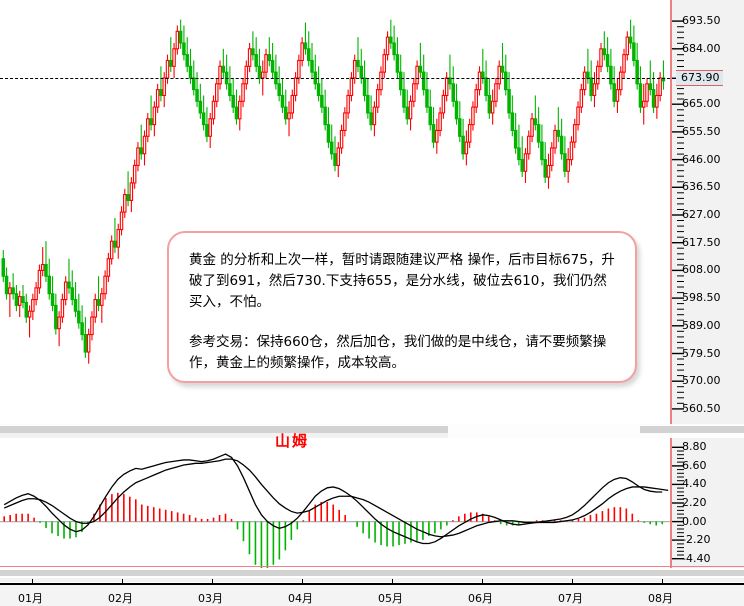  Describe the element at coordinates (335, 79) in the screenshot. I see `current-price-line` at that location.